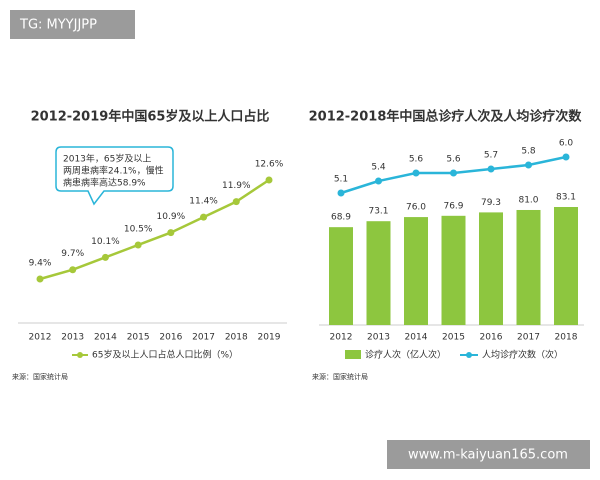 This screenshot has width=600, height=480. I want to click on value-label: 9.4%, so click(40, 264).